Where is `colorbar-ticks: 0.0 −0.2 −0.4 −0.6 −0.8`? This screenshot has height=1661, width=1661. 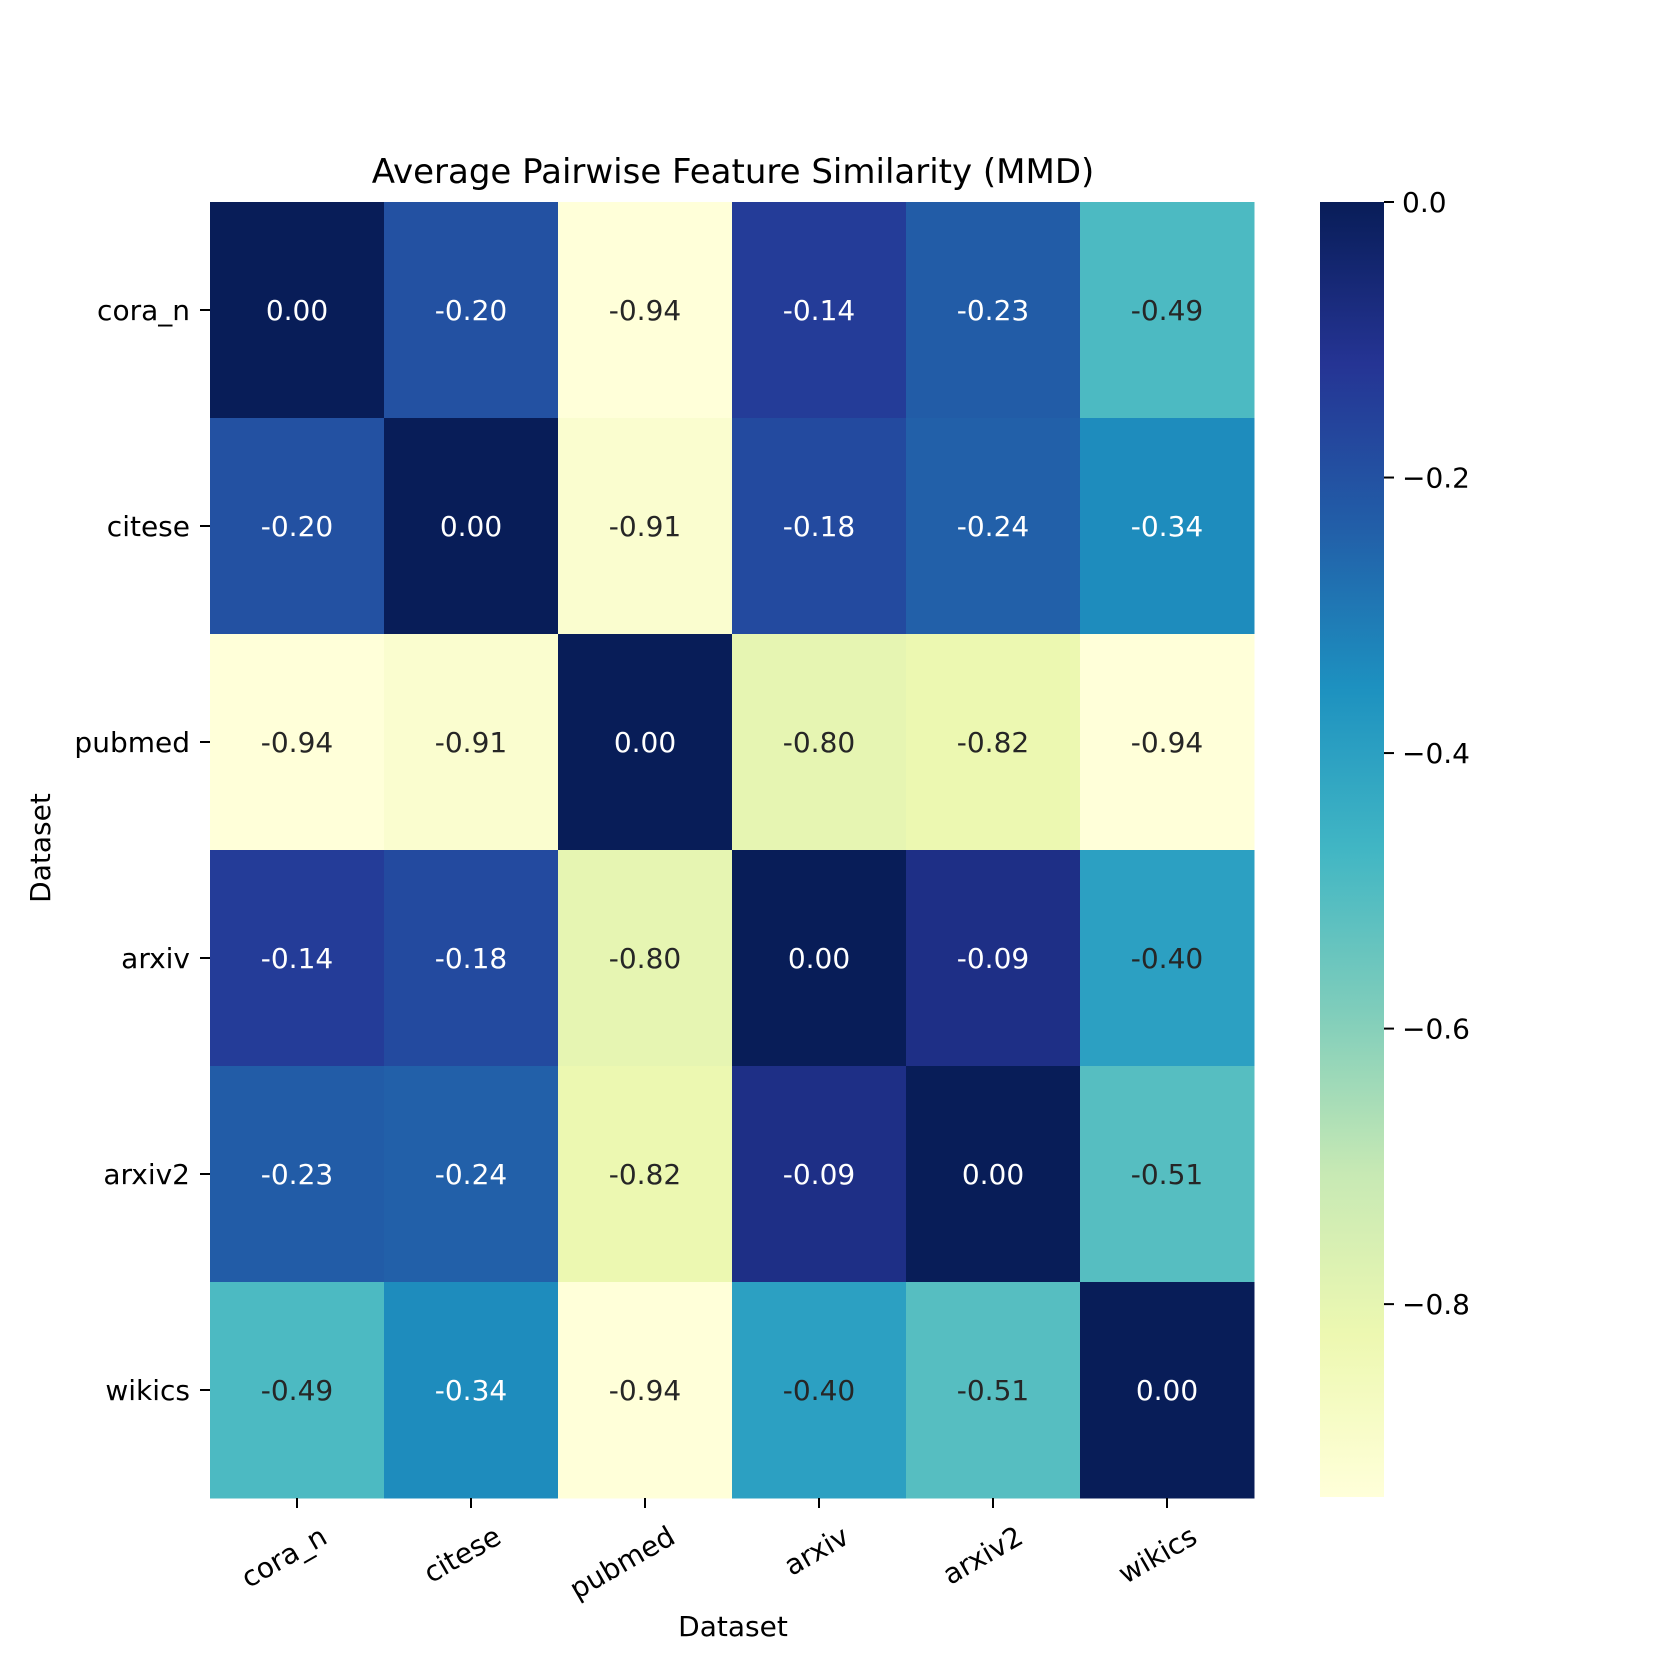 colorbar-ticks: 0.0 −0.2 −0.4 −0.6 −0.8 is located at coordinates (1427, 753).